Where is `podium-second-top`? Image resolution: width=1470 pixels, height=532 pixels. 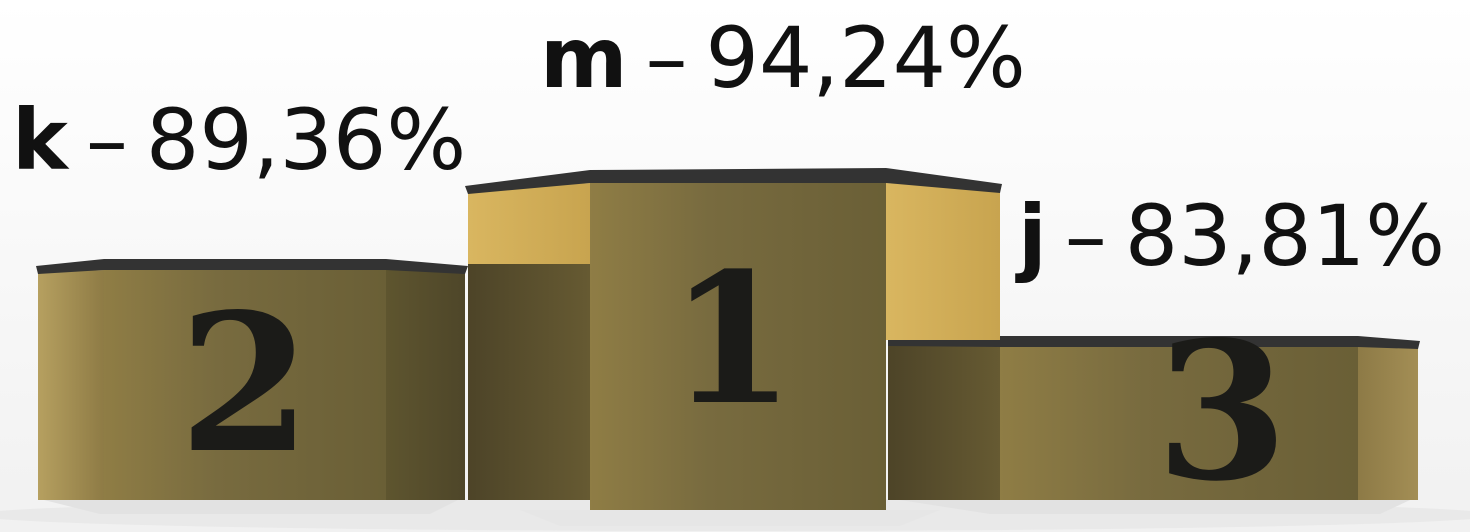
podium-second-top is located at coordinates (252, 266).